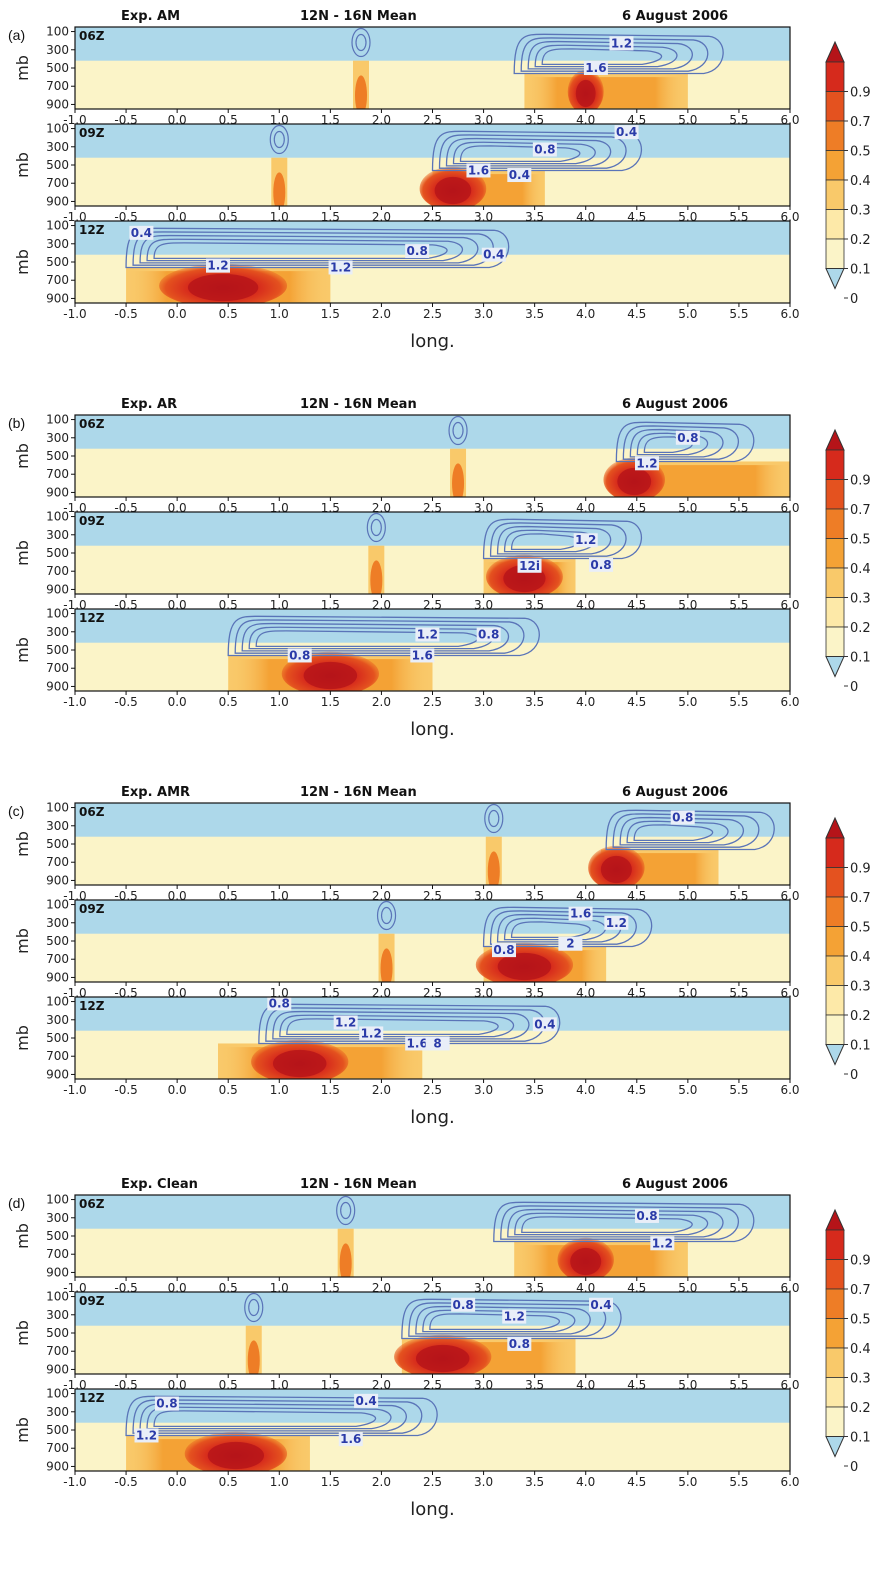  What do you see at coordinates (860, 1408) in the screenshot?
I see `colorbar-tick-label: 0.2` at bounding box center [860, 1408].